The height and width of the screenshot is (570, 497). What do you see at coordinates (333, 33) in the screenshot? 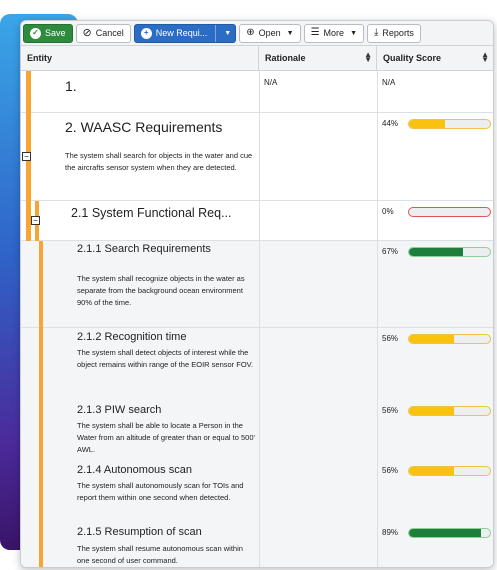
I see `more-button: ☰ More ▼` at bounding box center [333, 33].